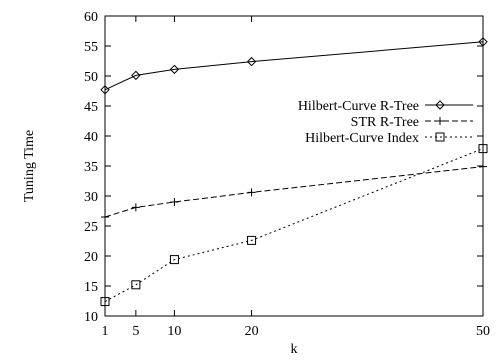  I want to click on y-tick-label: 35, so click(91, 167).